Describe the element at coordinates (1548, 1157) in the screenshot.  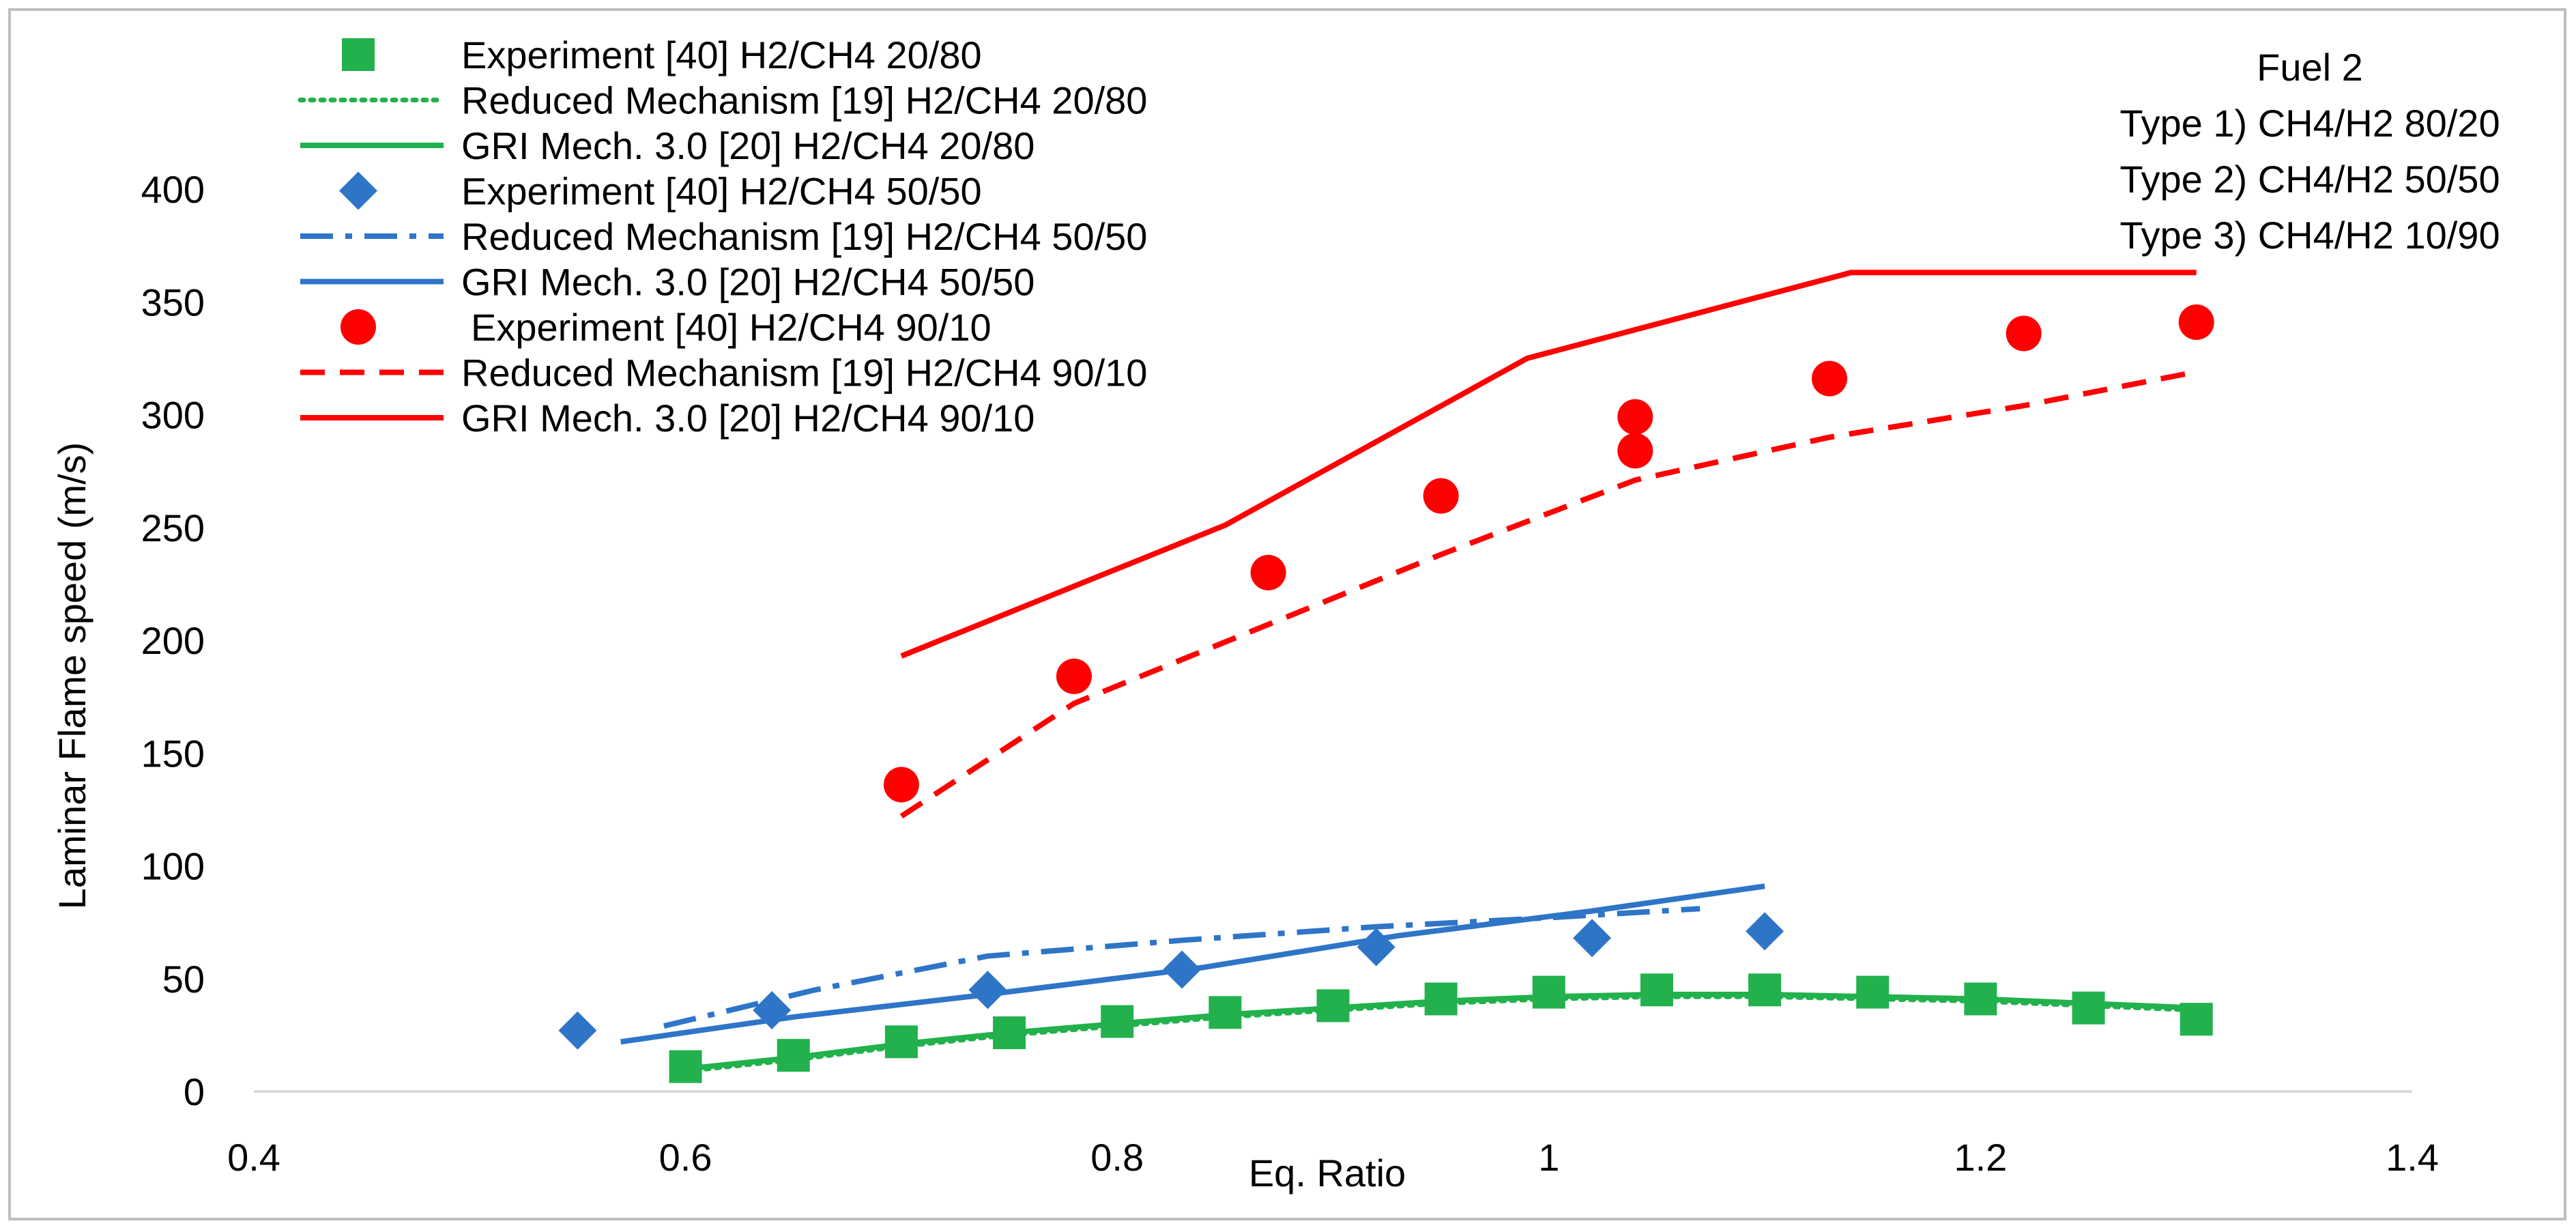
I see `x-tick-label-3: 1` at that location.